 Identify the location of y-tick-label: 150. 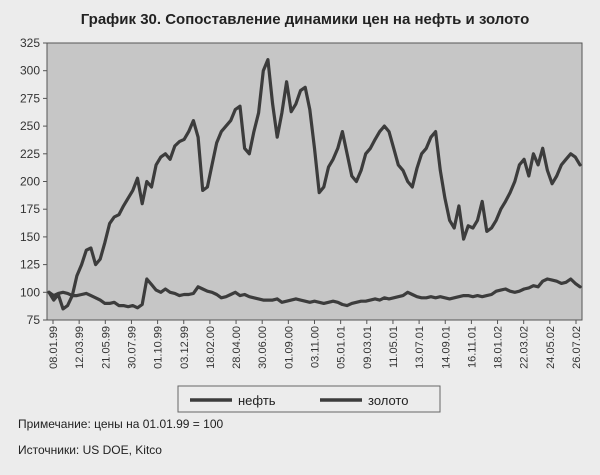
(30, 237).